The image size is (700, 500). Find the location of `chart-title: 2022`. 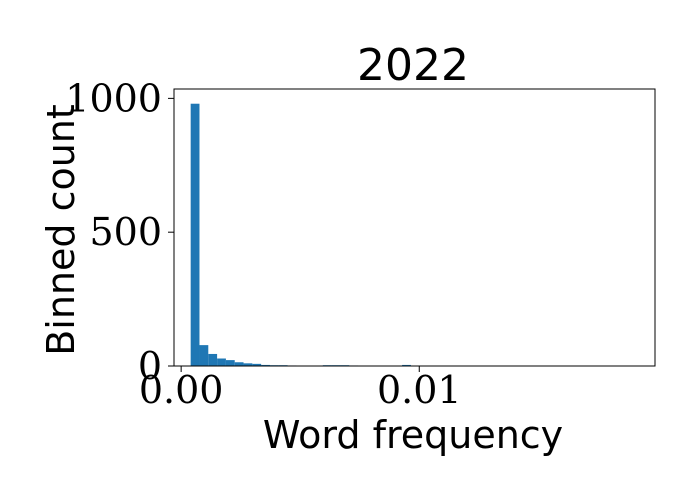

chart-title: 2022 is located at coordinates (413, 65).